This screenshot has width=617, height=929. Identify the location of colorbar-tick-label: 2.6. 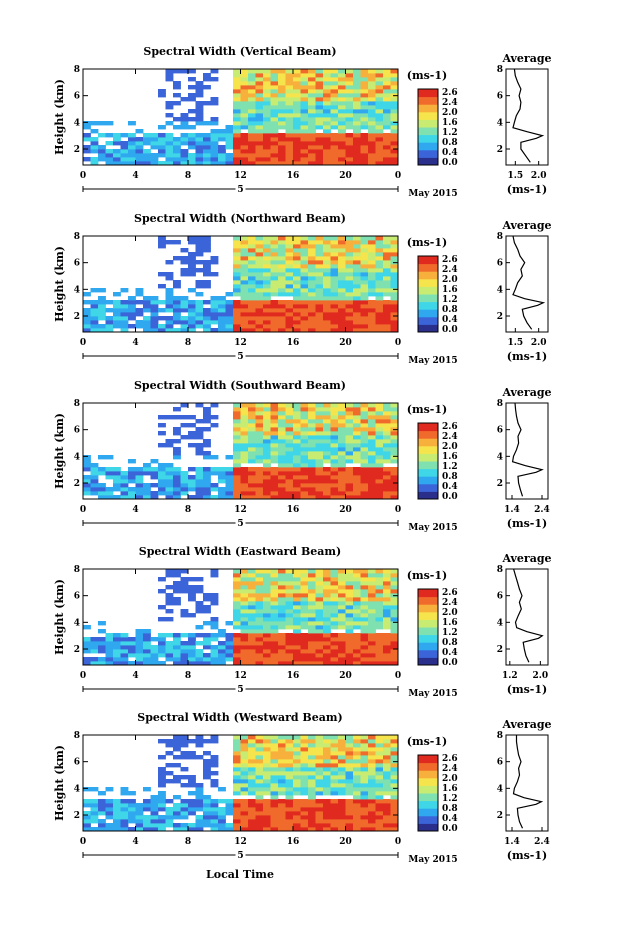
(450, 593).